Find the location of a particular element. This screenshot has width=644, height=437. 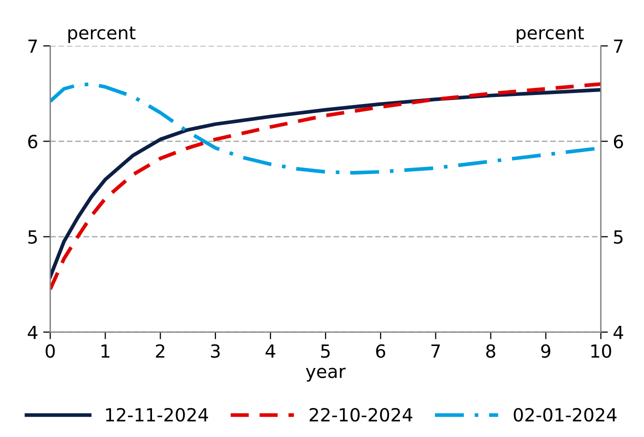

legend-label: 02-01-2024 is located at coordinates (565, 415).